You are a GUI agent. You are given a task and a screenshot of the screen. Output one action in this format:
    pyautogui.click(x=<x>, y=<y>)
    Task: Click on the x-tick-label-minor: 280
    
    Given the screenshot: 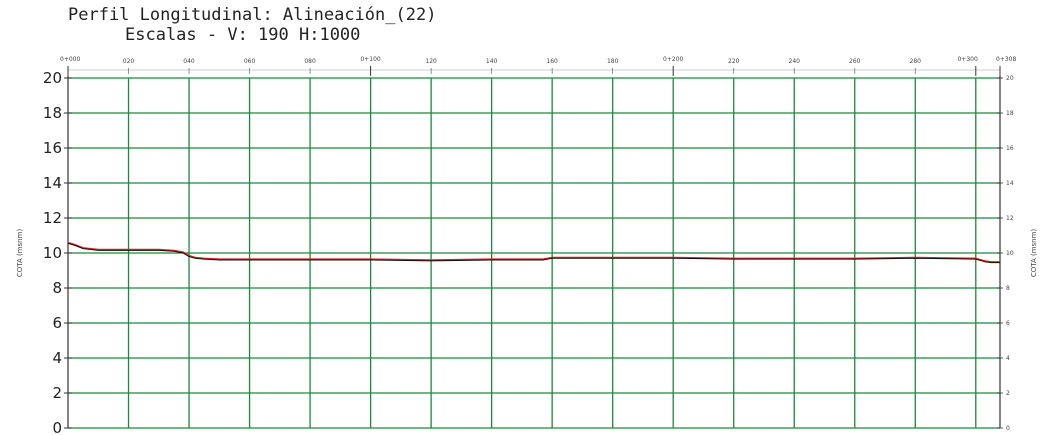 What is the action you would take?
    pyautogui.click(x=916, y=61)
    